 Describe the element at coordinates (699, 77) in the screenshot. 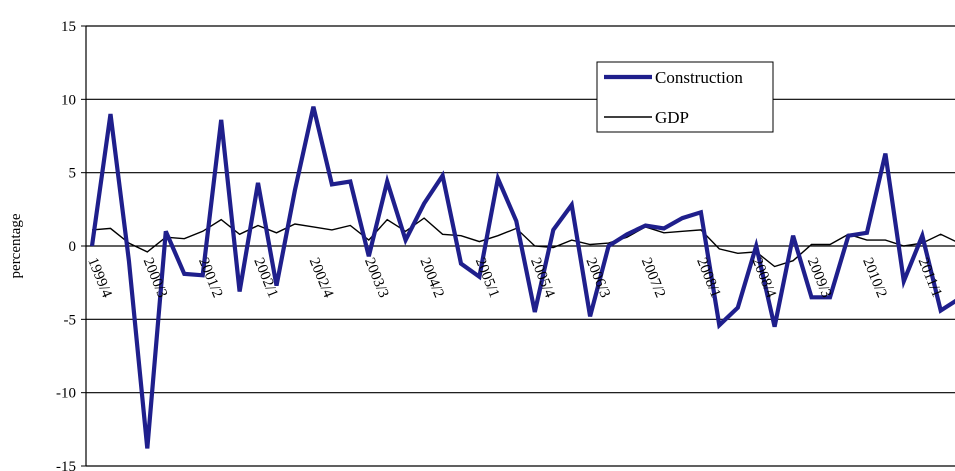

I see `legend-label-construction: Construction` at that location.